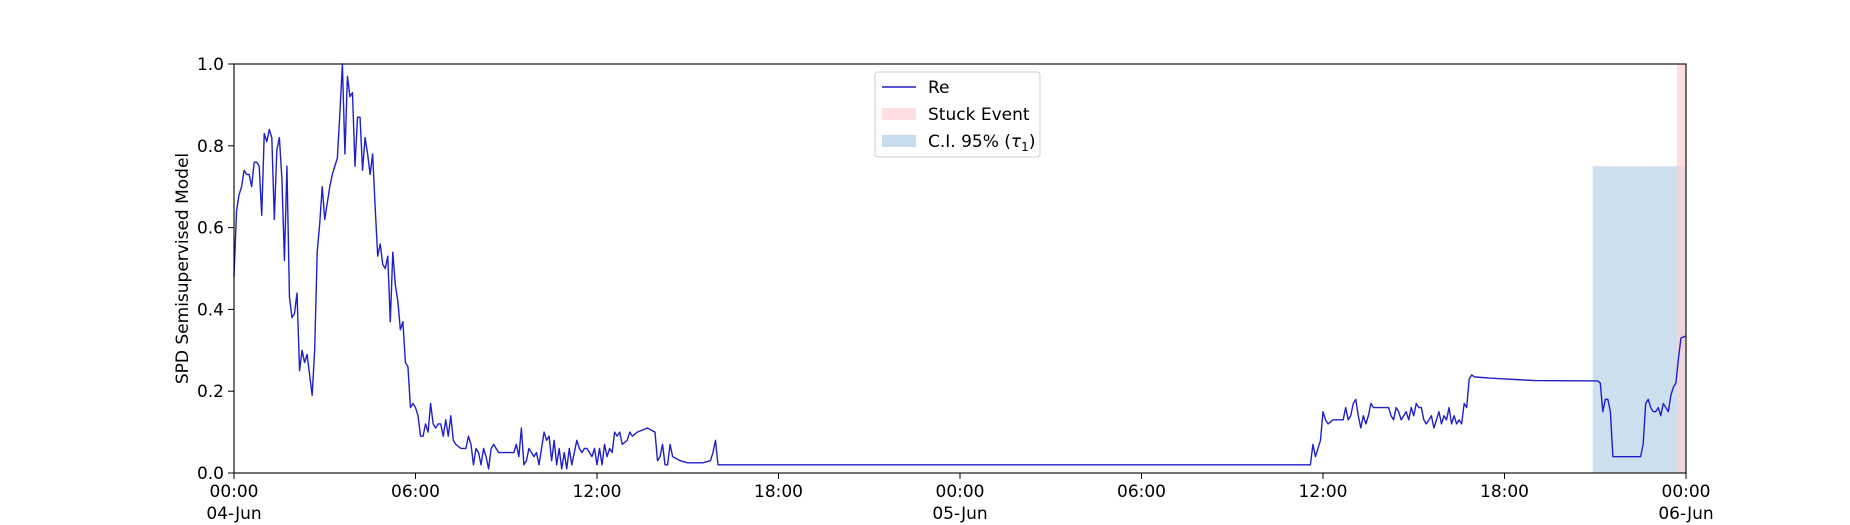 The height and width of the screenshot is (525, 1850). What do you see at coordinates (1681, 268) in the screenshot?
I see `region-stuck-event` at bounding box center [1681, 268].